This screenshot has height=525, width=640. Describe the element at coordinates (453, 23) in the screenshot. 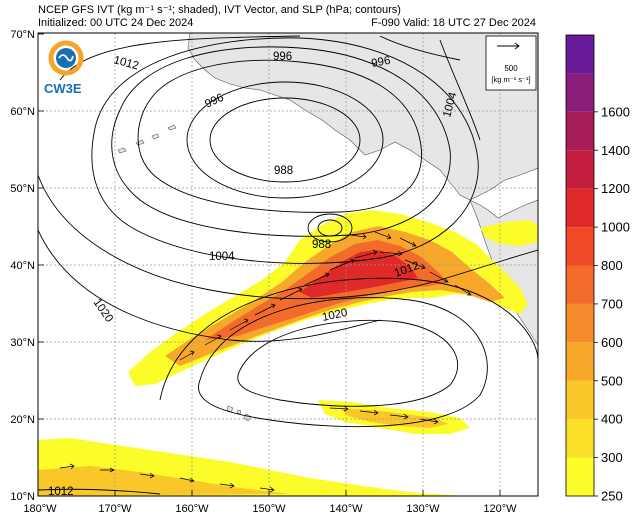

I see `forecast-valid-time: F-090 Valid: 18 UTC 27 Dec 2024` at that location.